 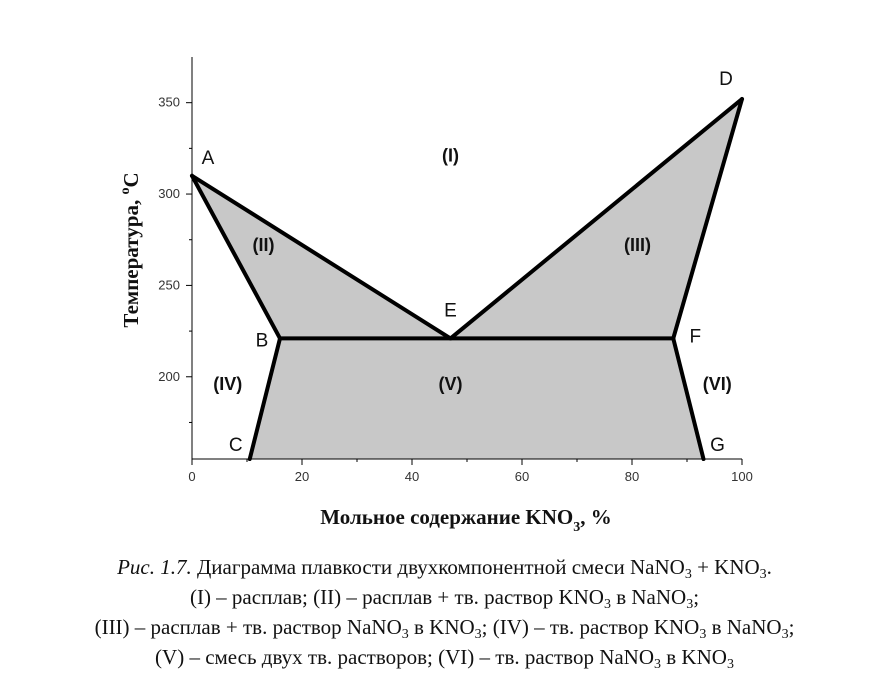 What do you see at coordinates (236, 445) in the screenshot?
I see `point-label-c: C` at bounding box center [236, 445].